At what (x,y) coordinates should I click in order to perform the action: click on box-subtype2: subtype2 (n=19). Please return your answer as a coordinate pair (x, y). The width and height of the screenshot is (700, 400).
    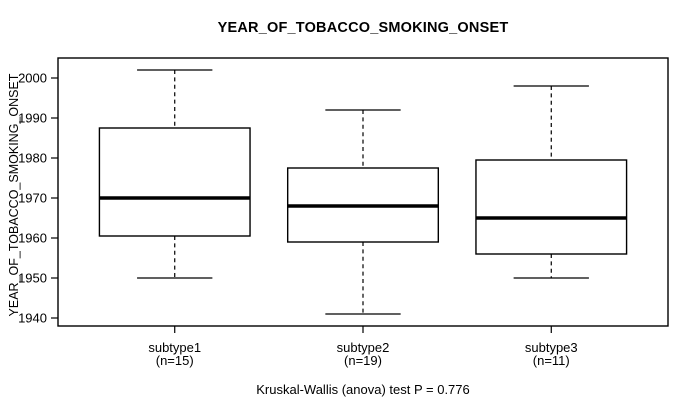
    Looking at the image, I should click on (363, 238).